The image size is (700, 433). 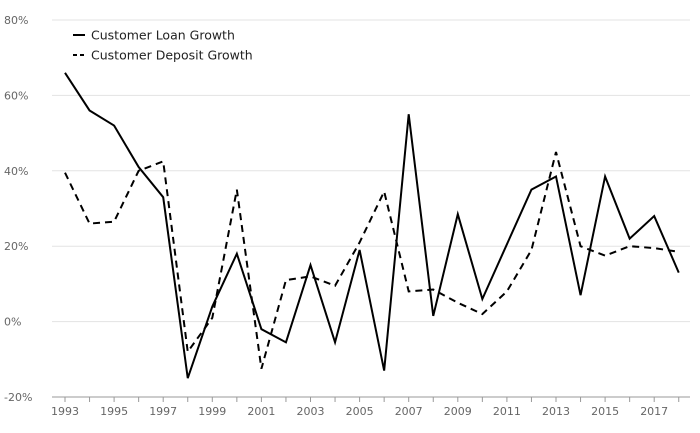 What do you see at coordinates (114, 411) in the screenshot?
I see `x-tick-label: 1995` at bounding box center [114, 411].